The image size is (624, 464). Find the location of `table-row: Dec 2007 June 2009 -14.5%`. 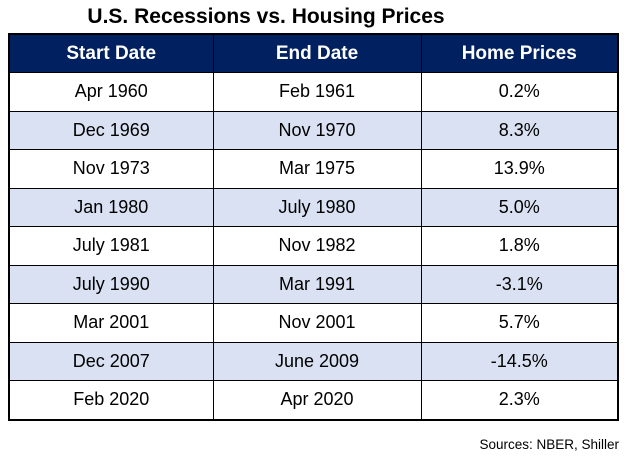

table-row: Dec 2007 June 2009 -14.5% is located at coordinates (313, 361).